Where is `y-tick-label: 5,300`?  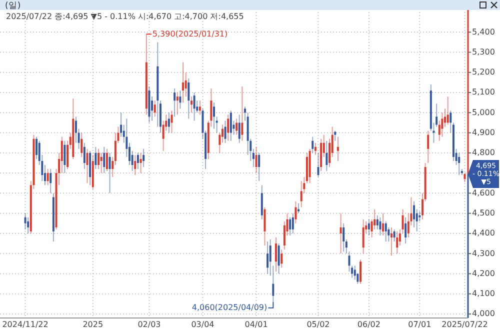 y-tick-label: 5,300 is located at coordinates (483, 51).